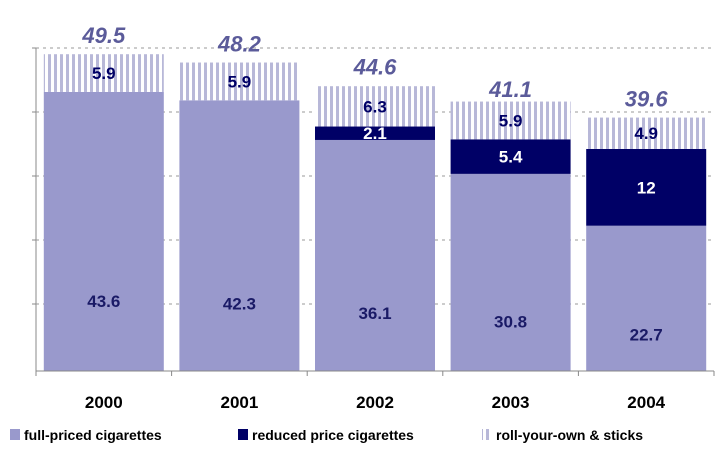 The width and height of the screenshot is (717, 453). I want to click on data-label: 6.3, so click(375, 106).